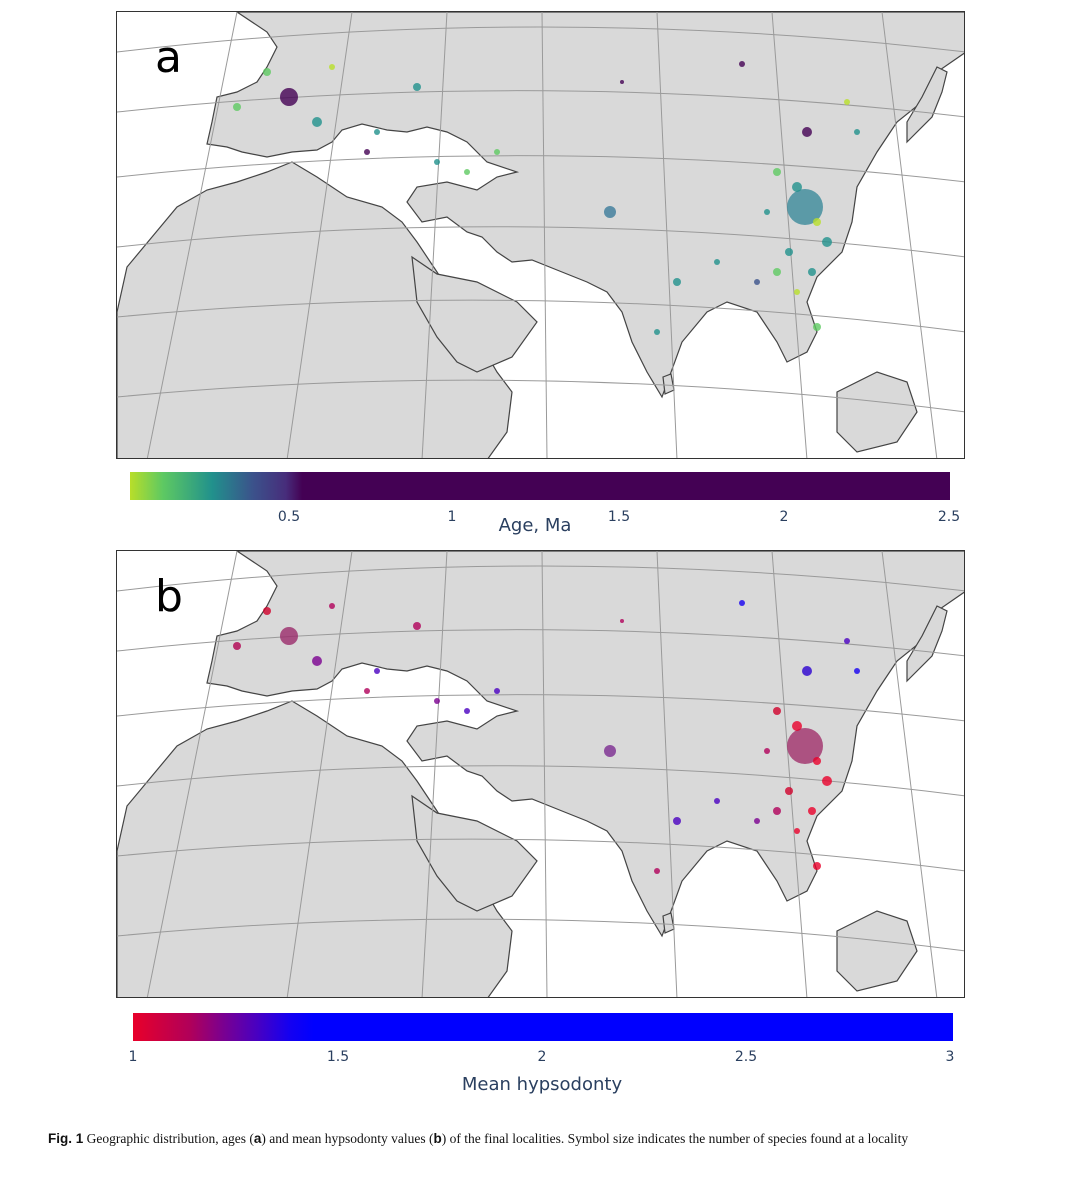 The width and height of the screenshot is (1072, 1191). I want to click on panel-letter: b, so click(169, 596).